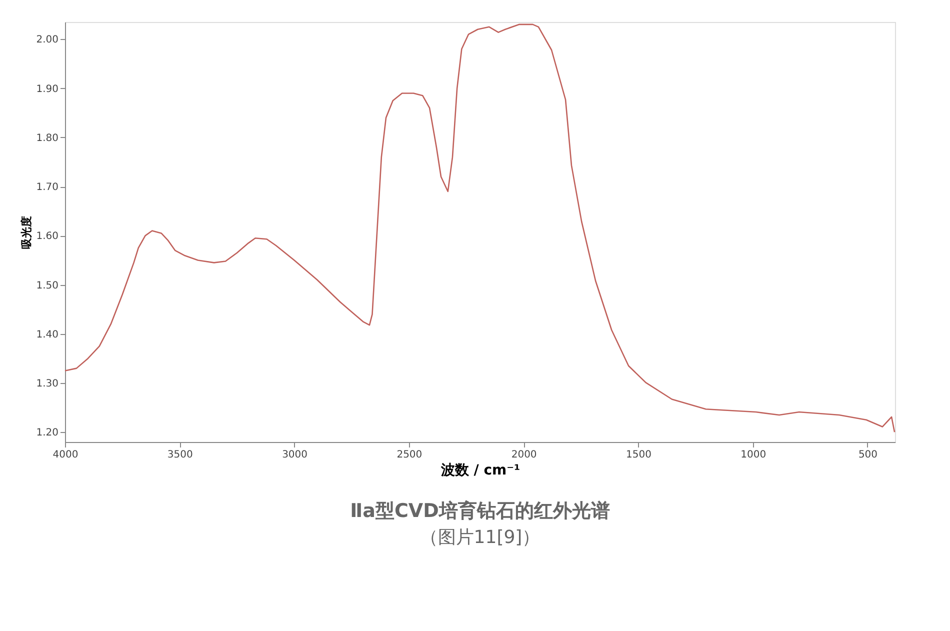 Image resolution: width=950 pixels, height=631 pixels. Describe the element at coordinates (47, 286) in the screenshot. I see `y-tick-label: 1.50` at that location.